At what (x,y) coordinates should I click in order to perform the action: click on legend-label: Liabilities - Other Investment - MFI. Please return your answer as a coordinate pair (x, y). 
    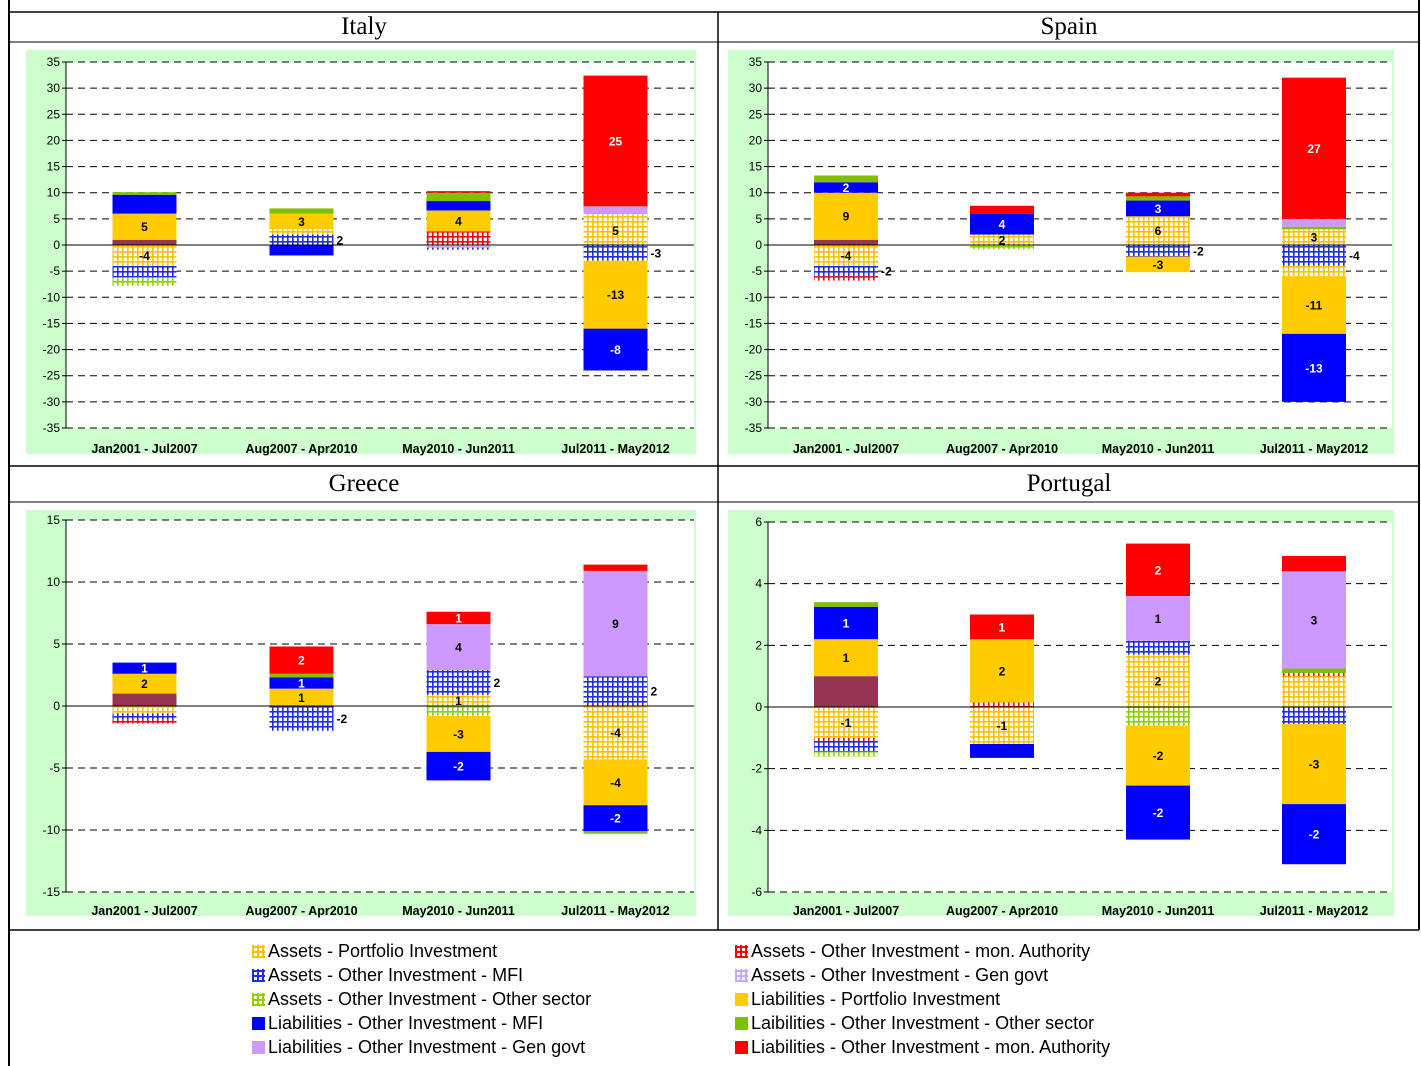
    Looking at the image, I should click on (406, 1023).